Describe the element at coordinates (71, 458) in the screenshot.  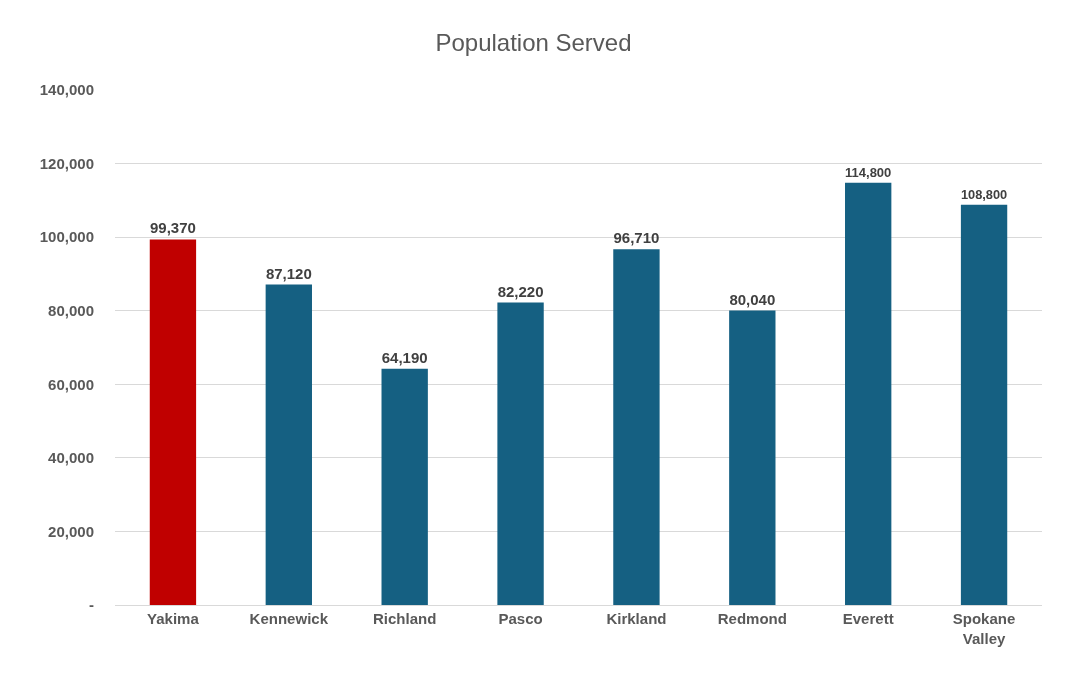
I see `y-tick-label: 40,000` at that location.